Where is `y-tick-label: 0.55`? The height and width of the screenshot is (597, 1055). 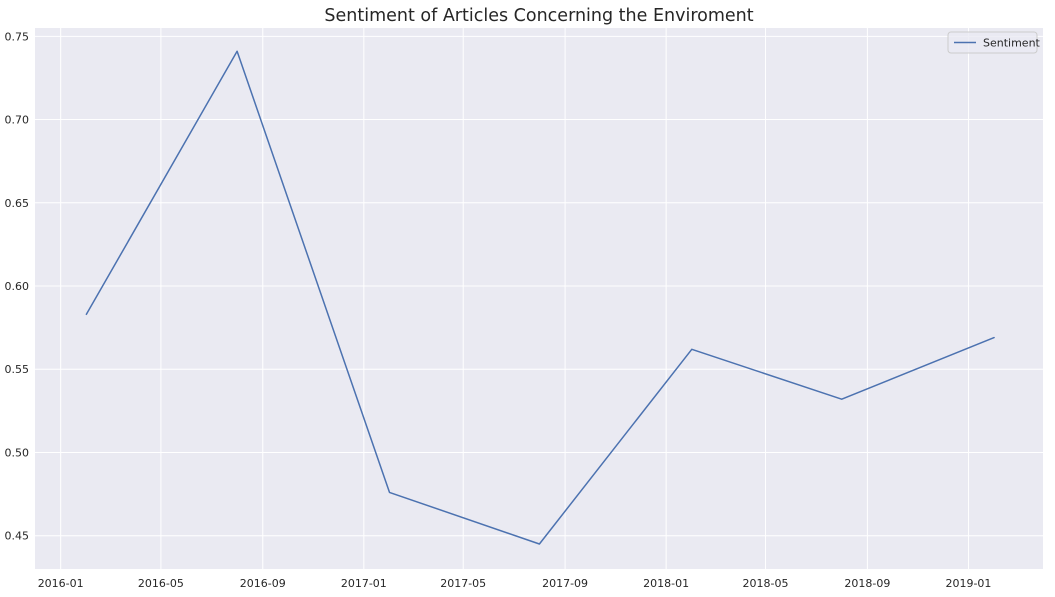
y-tick-label: 0.55 is located at coordinates (17, 369).